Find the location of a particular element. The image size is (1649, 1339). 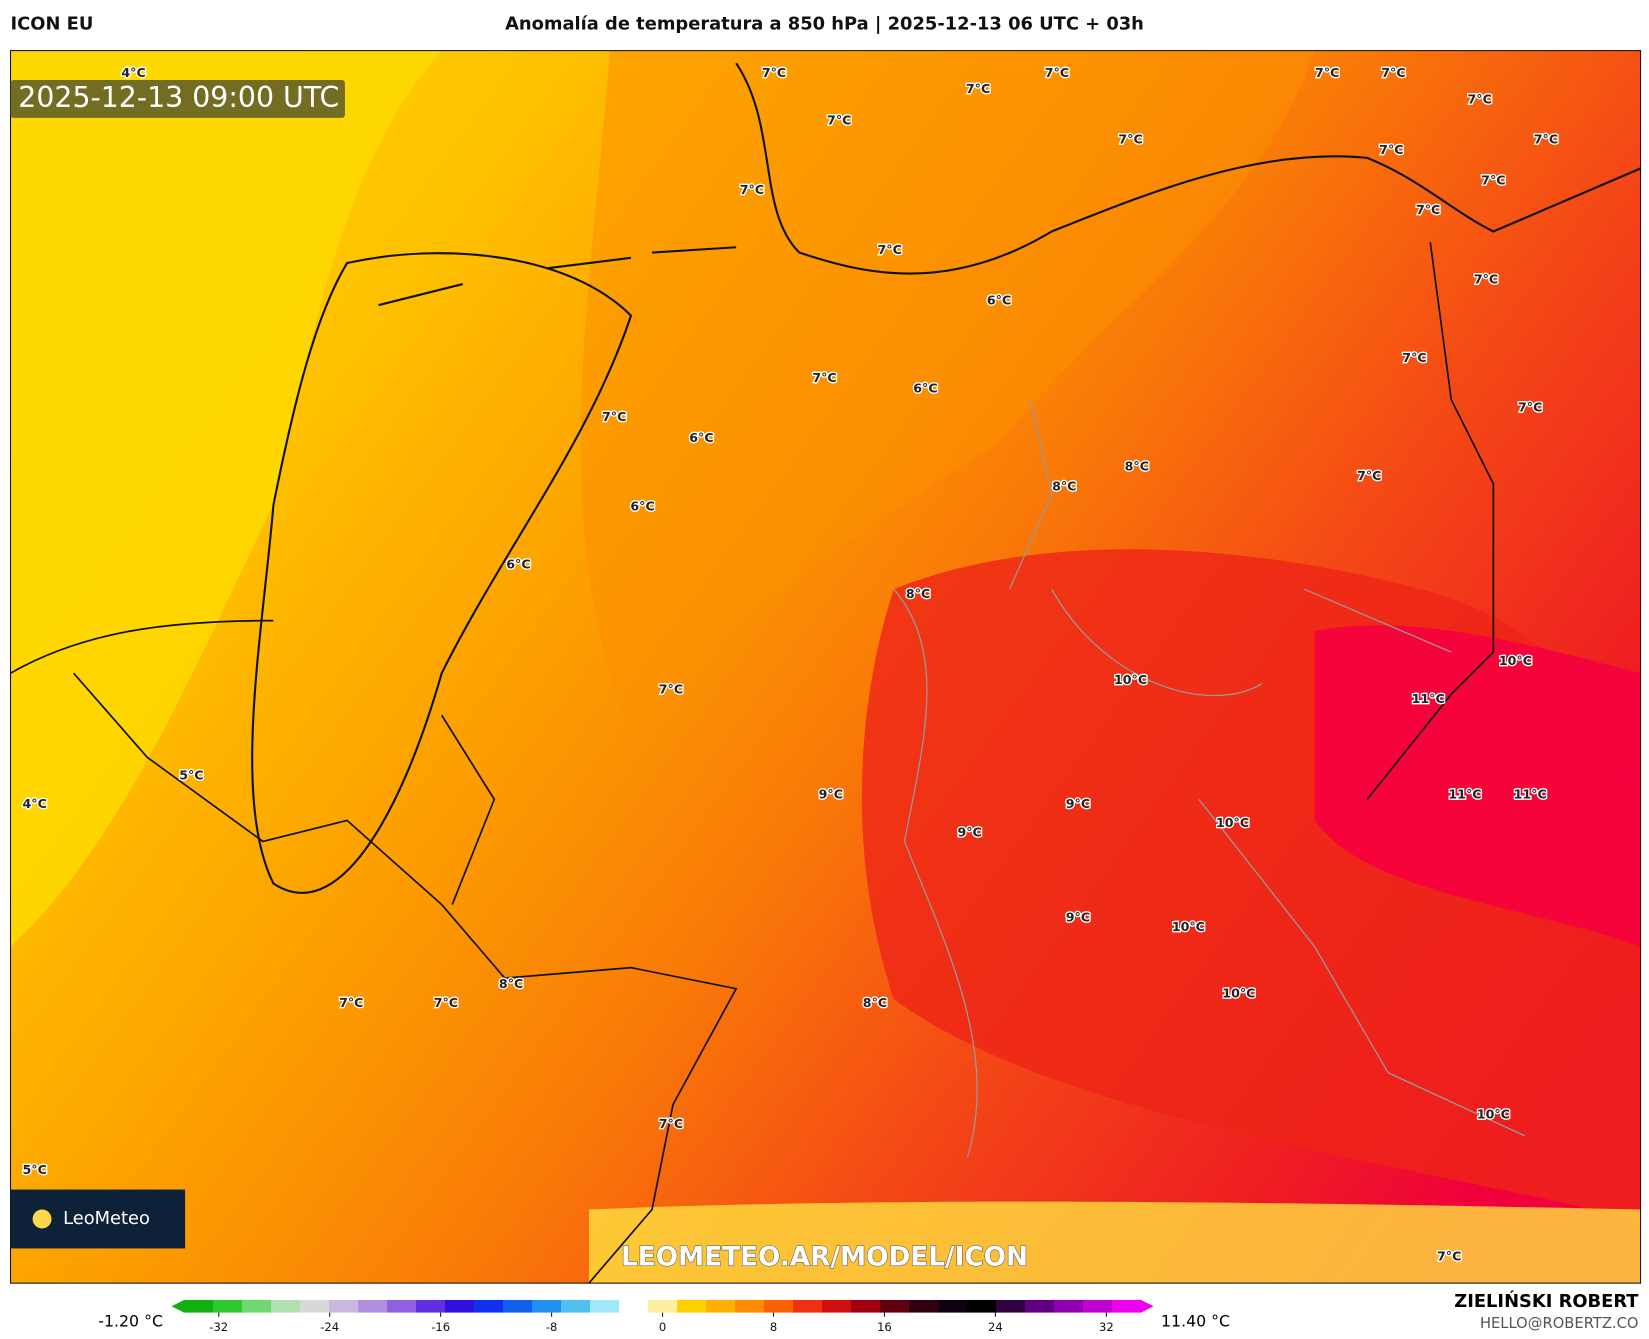

colorbar-tick-label: 24 is located at coordinates (995, 1327).